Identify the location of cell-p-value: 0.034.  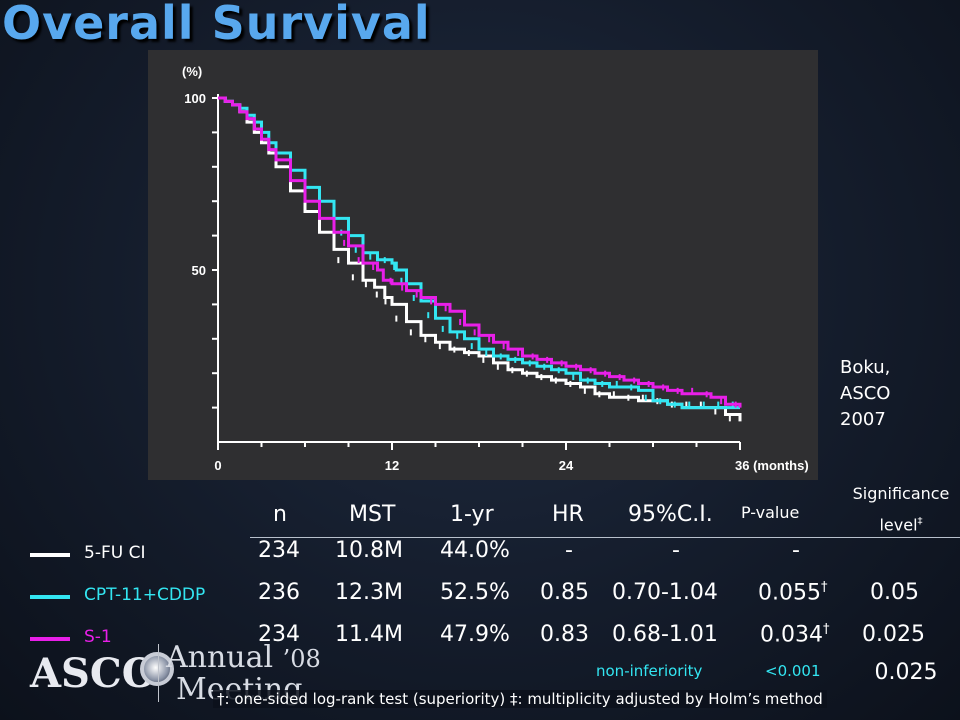
(791, 635).